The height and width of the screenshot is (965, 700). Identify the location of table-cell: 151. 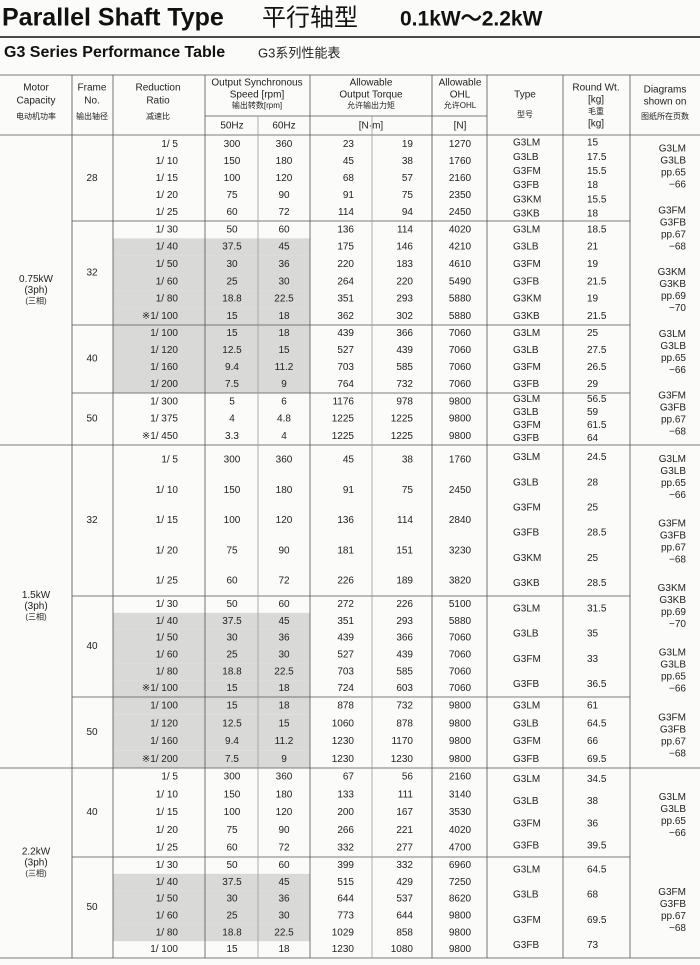
(404, 550).